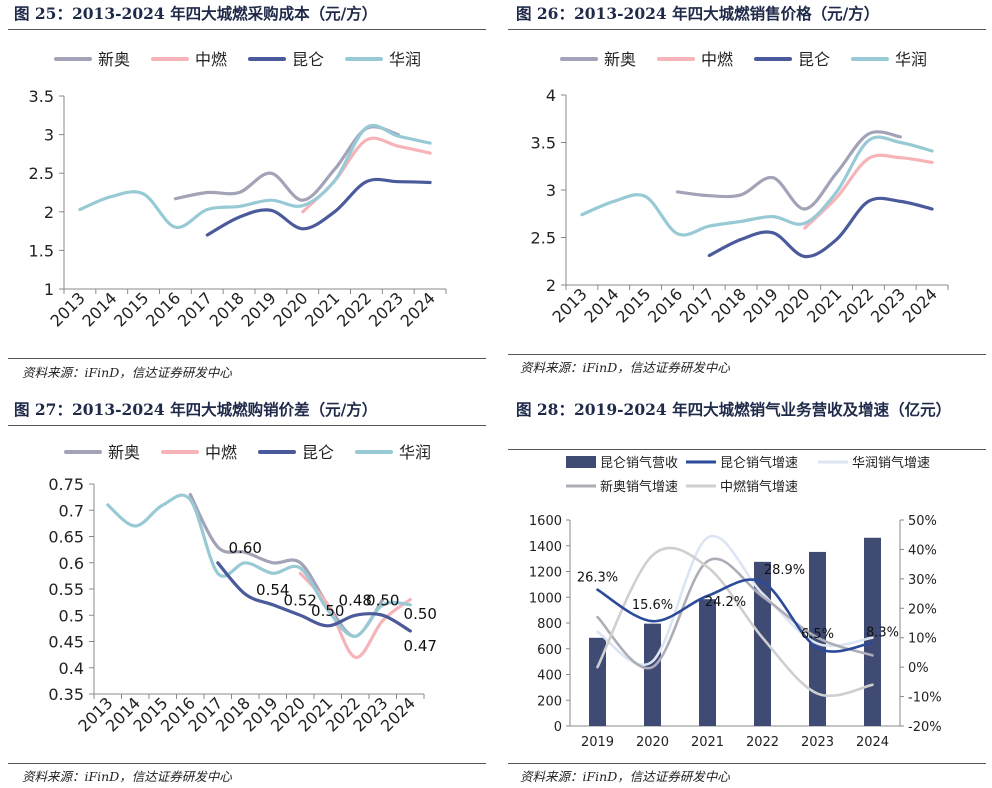  Describe the element at coordinates (196, 409) in the screenshot. I see `figure-title: 图 27：2013-2024 年四大城燃购销价差（元/方）` at that location.